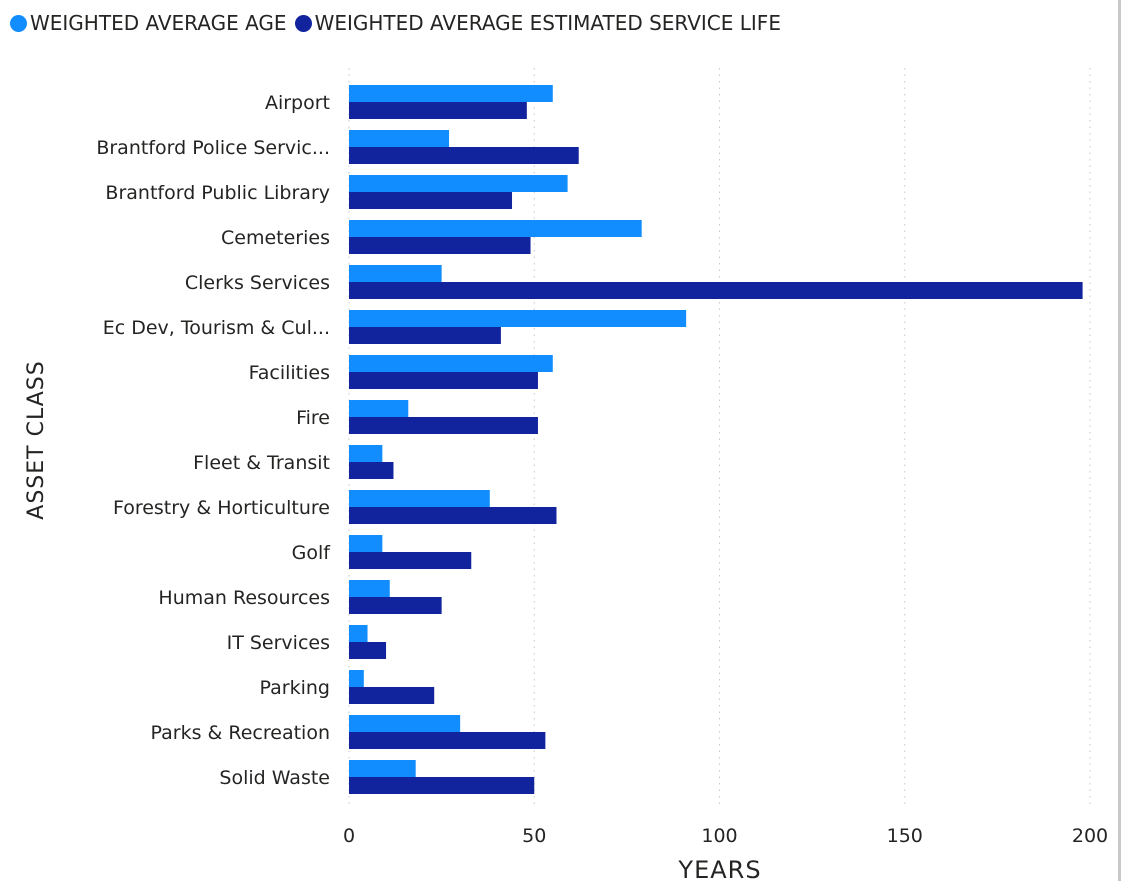 Image resolution: width=1129 pixels, height=881 pixels. I want to click on bar-age-forestry-horticulture, so click(419, 498).